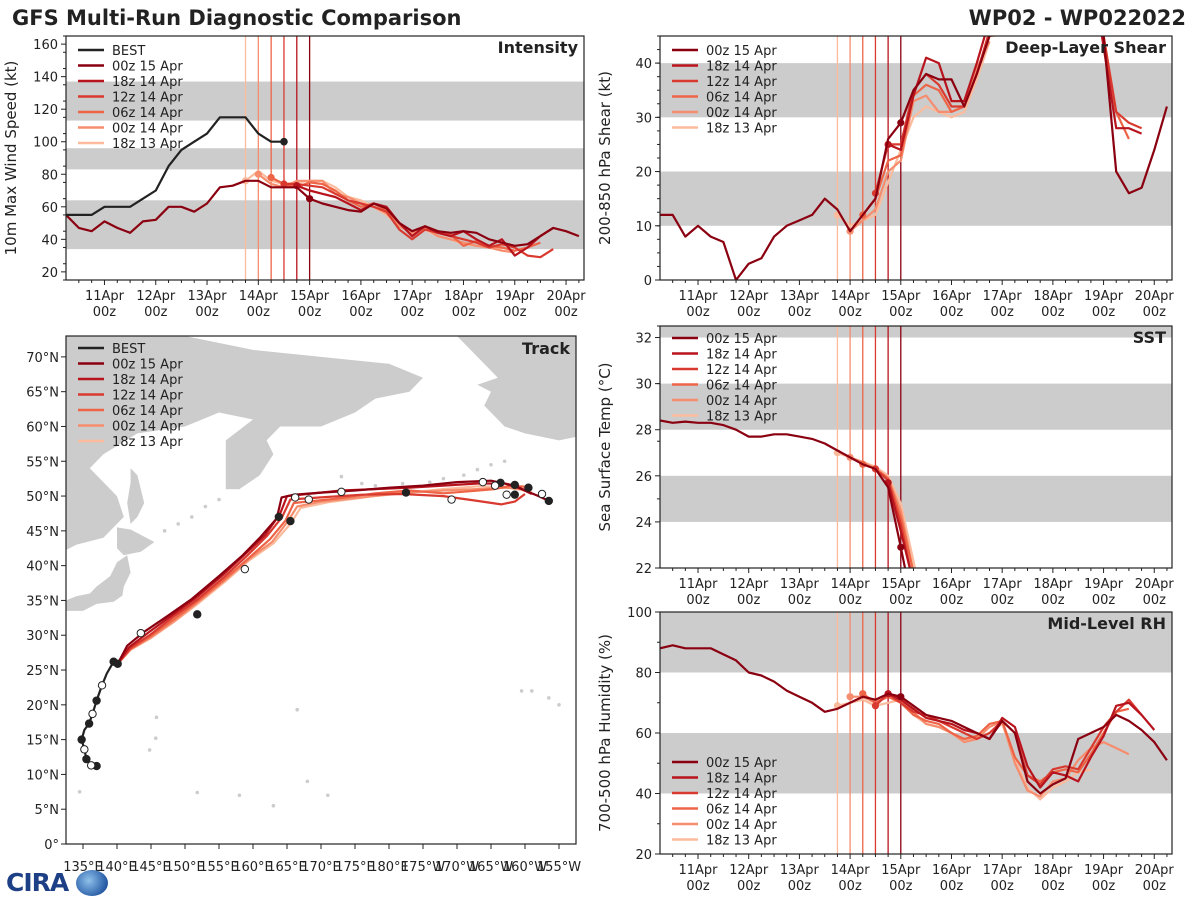 The image size is (1200, 900). Describe the element at coordinates (42, 393) in the screenshot. I see `track-lat-label: 65°N` at that location.